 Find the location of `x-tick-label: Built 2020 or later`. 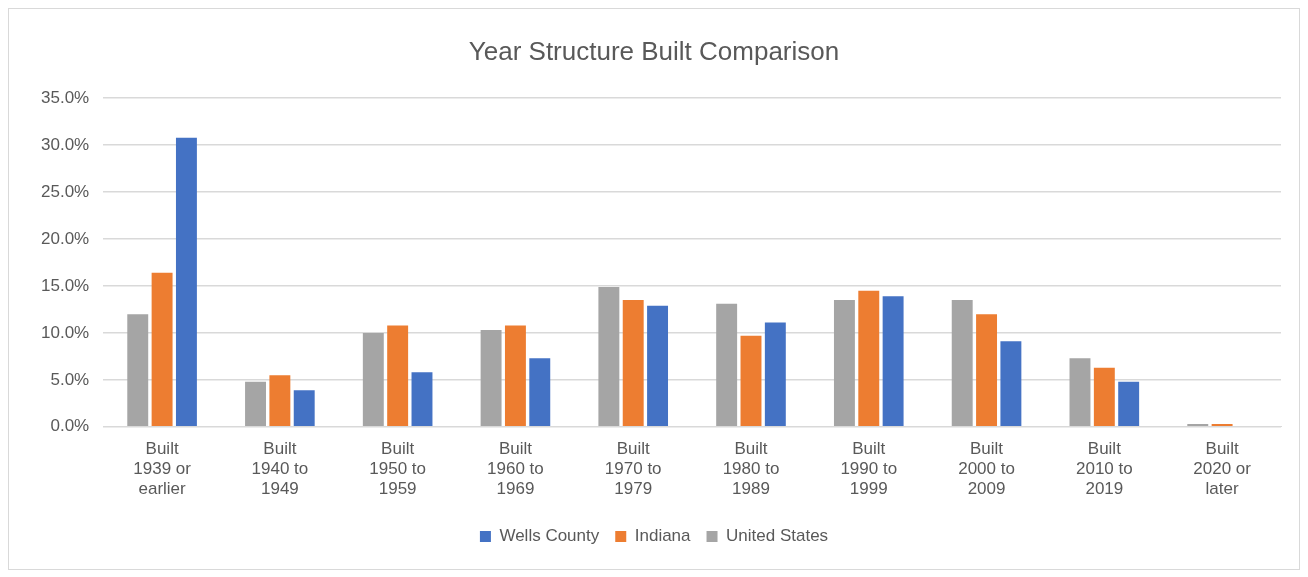

x-tick-label: Built 2020 or later is located at coordinates (1222, 468).